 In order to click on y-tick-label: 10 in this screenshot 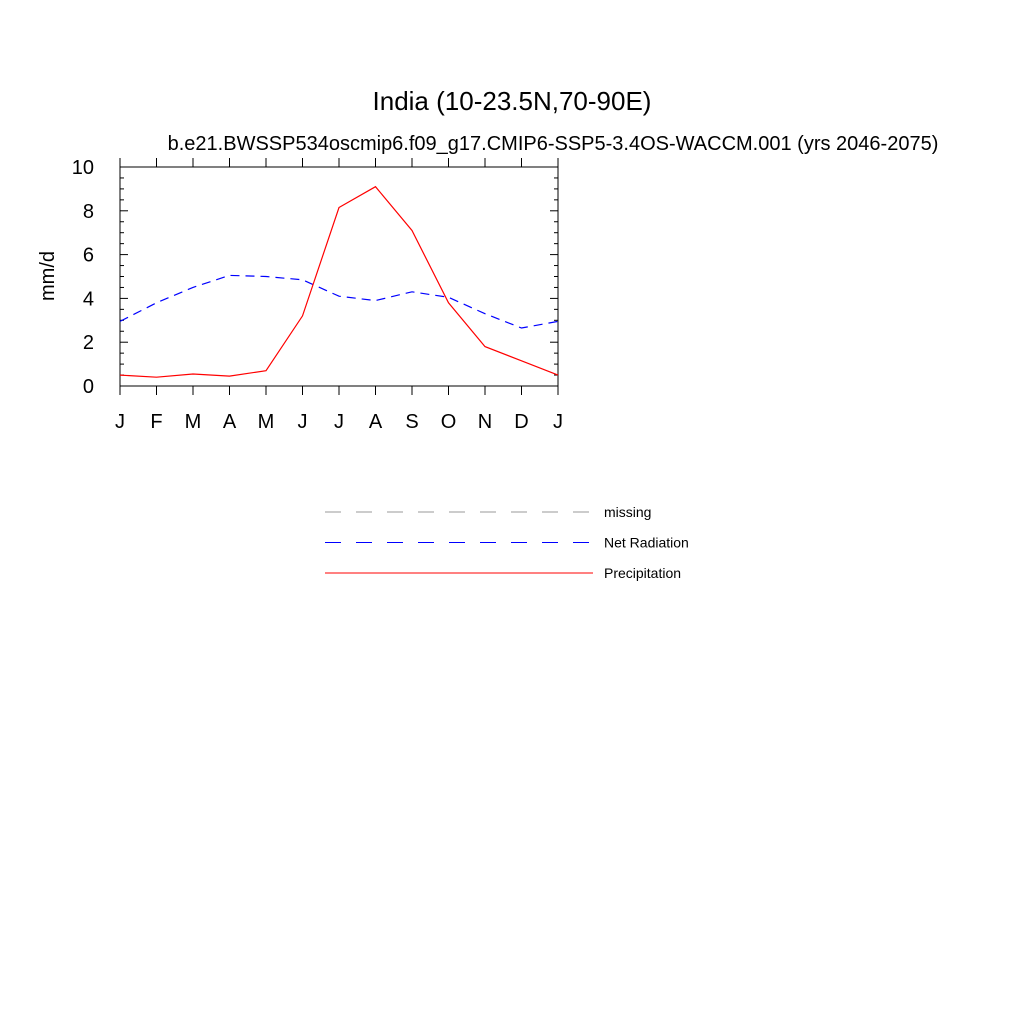, I will do `click(83, 168)`.